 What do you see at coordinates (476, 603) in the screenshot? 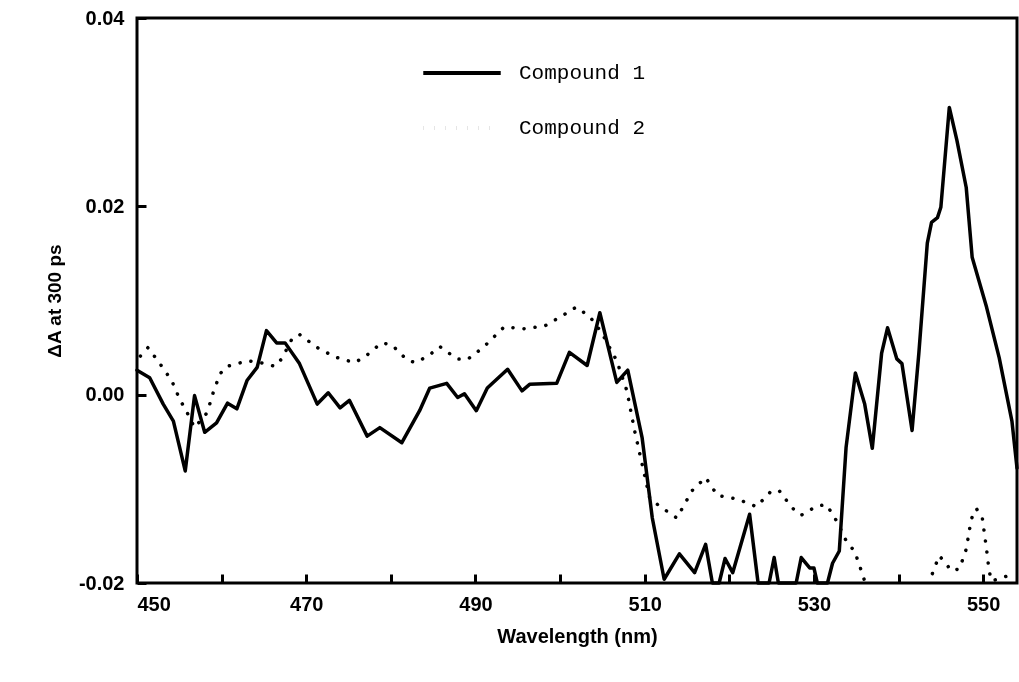
I see `x-tick-label: 490` at bounding box center [476, 603].